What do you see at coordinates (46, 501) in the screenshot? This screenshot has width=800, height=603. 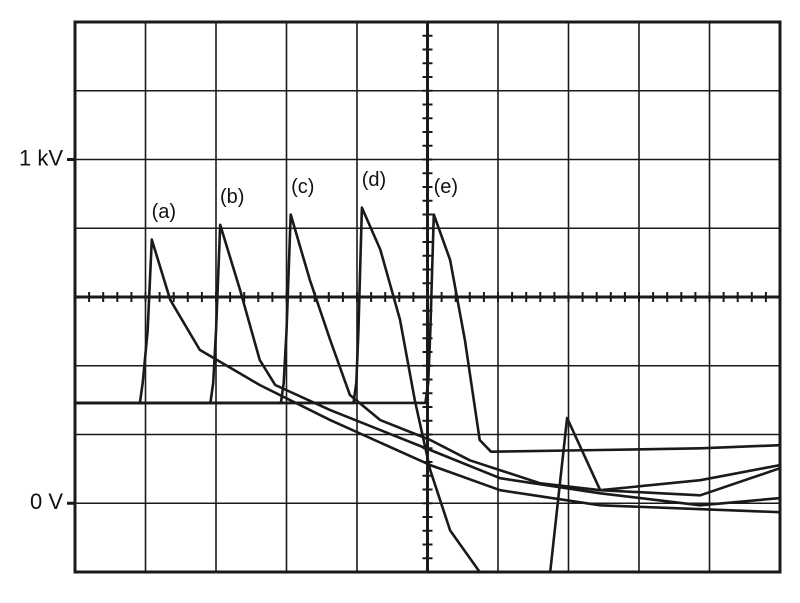 I see `y-tick-label: 0 V` at bounding box center [46, 501].